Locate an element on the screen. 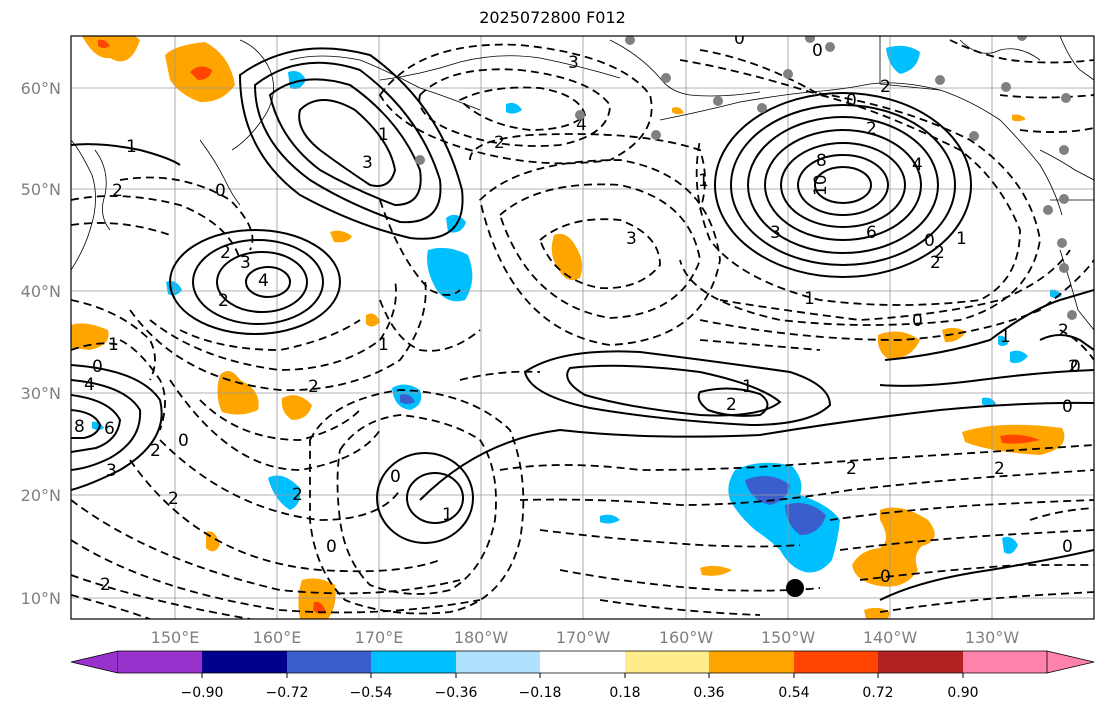 This screenshot has width=1105, height=712. lon-label: 150°E is located at coordinates (175, 637).